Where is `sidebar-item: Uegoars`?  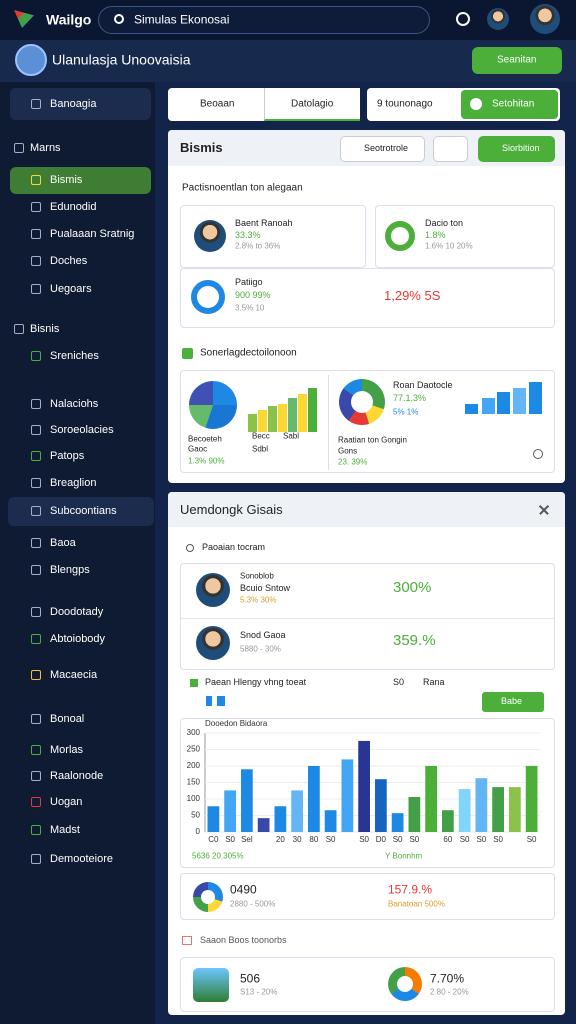 sidebar-item: Uegoars is located at coordinates (71, 288).